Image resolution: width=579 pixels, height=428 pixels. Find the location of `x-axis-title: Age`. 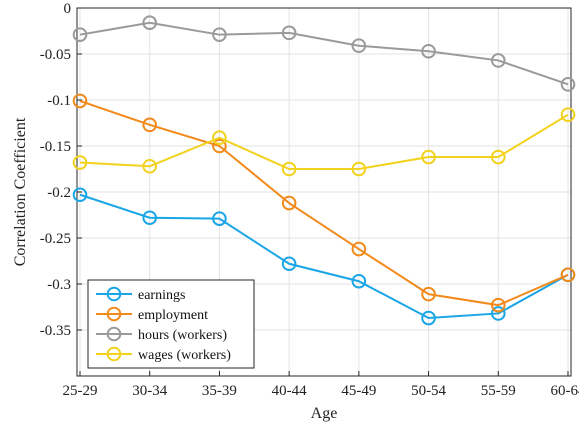

x-axis-title: Age is located at coordinates (324, 413).